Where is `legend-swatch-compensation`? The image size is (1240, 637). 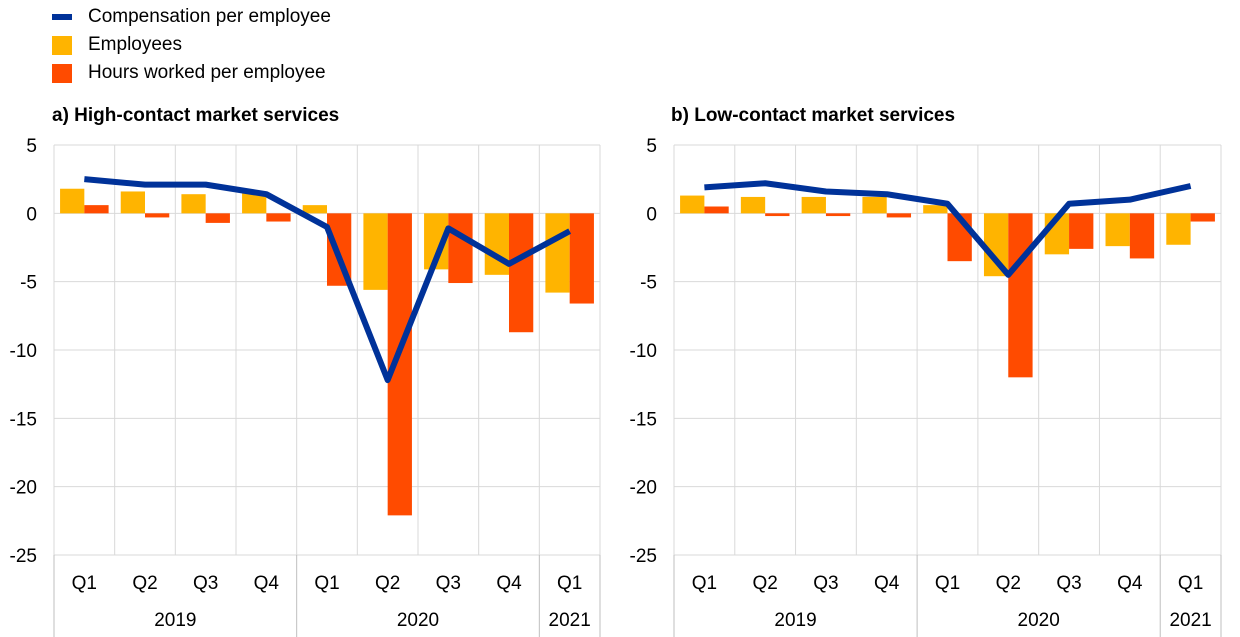 legend-swatch-compensation is located at coordinates (62, 17).